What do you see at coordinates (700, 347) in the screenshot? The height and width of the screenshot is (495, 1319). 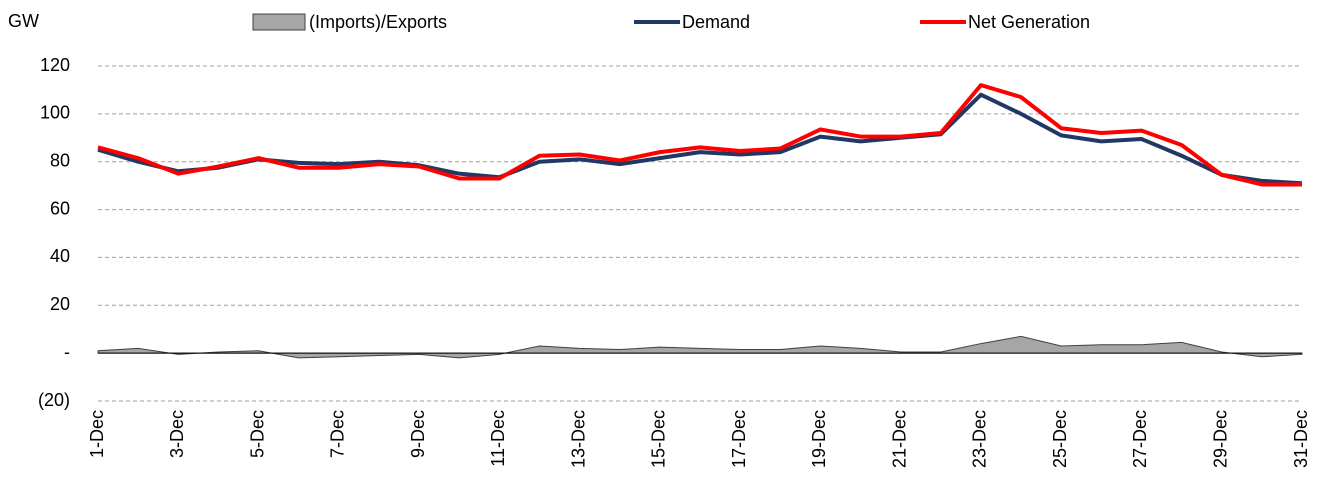 I see `area` at bounding box center [700, 347].